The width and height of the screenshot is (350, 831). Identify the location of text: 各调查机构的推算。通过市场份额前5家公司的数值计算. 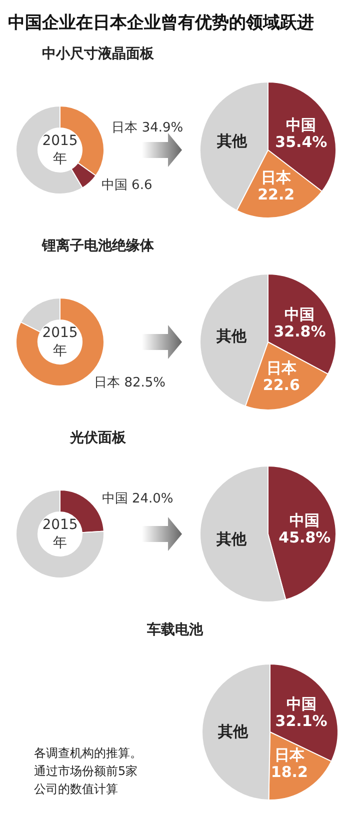
(88, 771).